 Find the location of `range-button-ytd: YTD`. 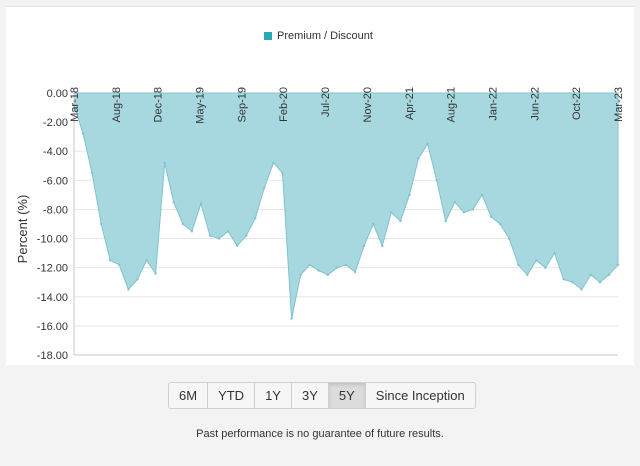

range-button-ytd: YTD is located at coordinates (230, 395).